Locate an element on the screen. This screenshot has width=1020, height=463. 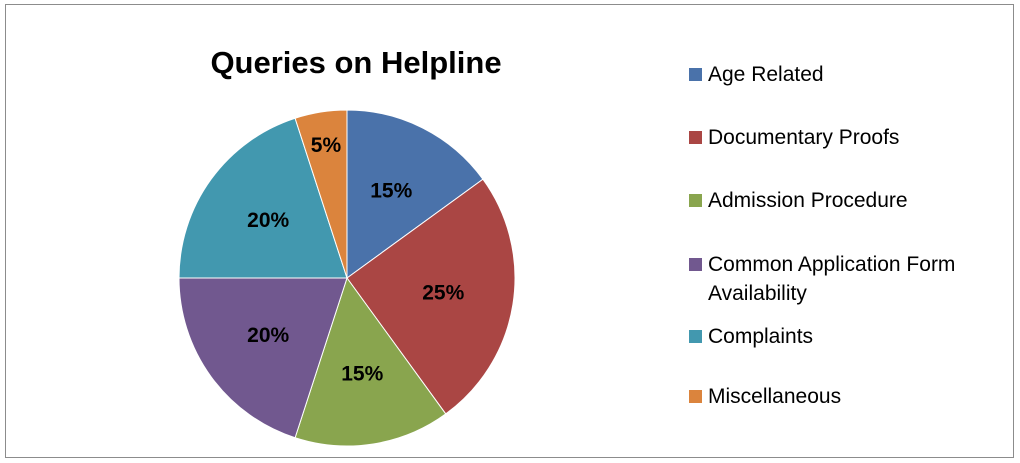
data-label-miscellaneous: 5% is located at coordinates (326, 145).